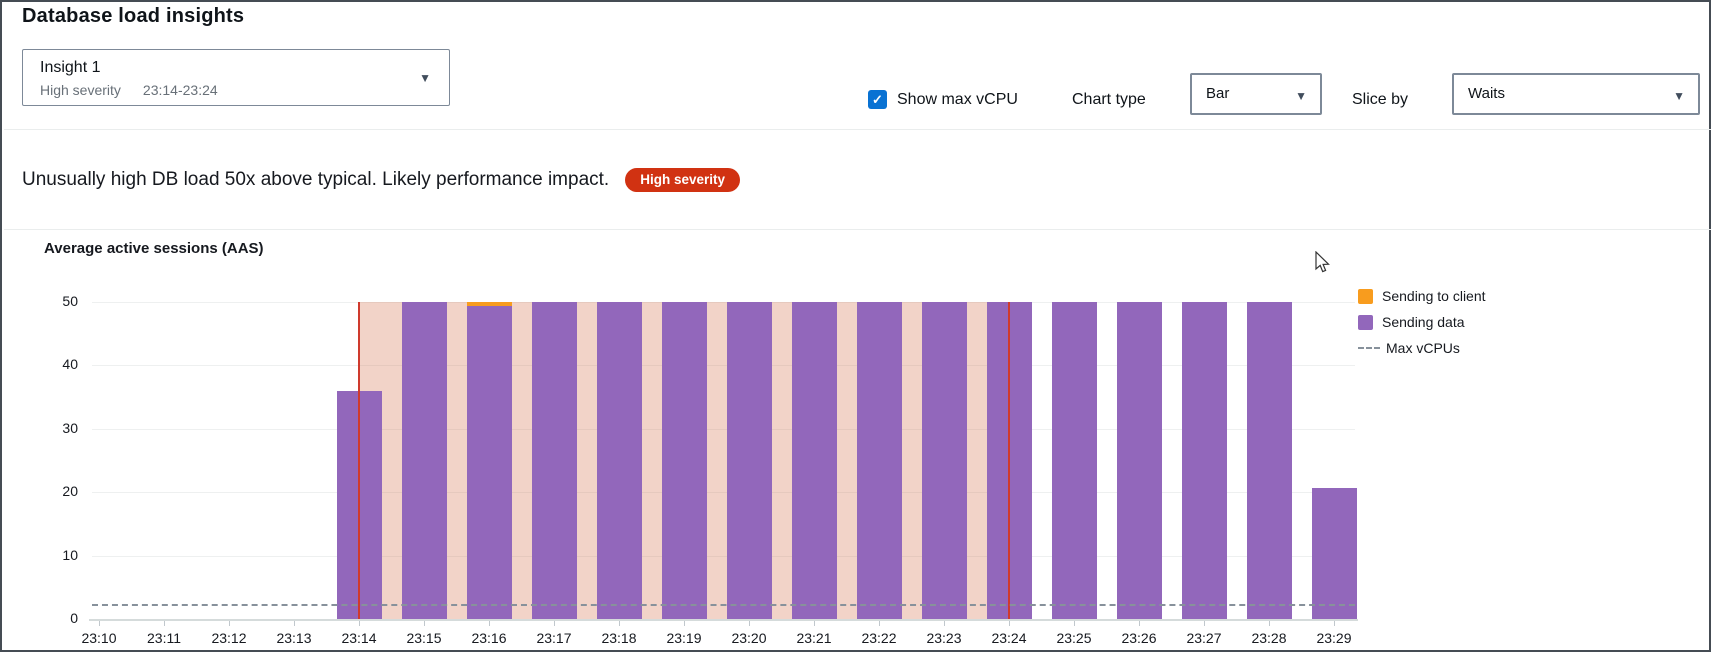  I want to click on legend-label: Sending data, so click(1423, 322).